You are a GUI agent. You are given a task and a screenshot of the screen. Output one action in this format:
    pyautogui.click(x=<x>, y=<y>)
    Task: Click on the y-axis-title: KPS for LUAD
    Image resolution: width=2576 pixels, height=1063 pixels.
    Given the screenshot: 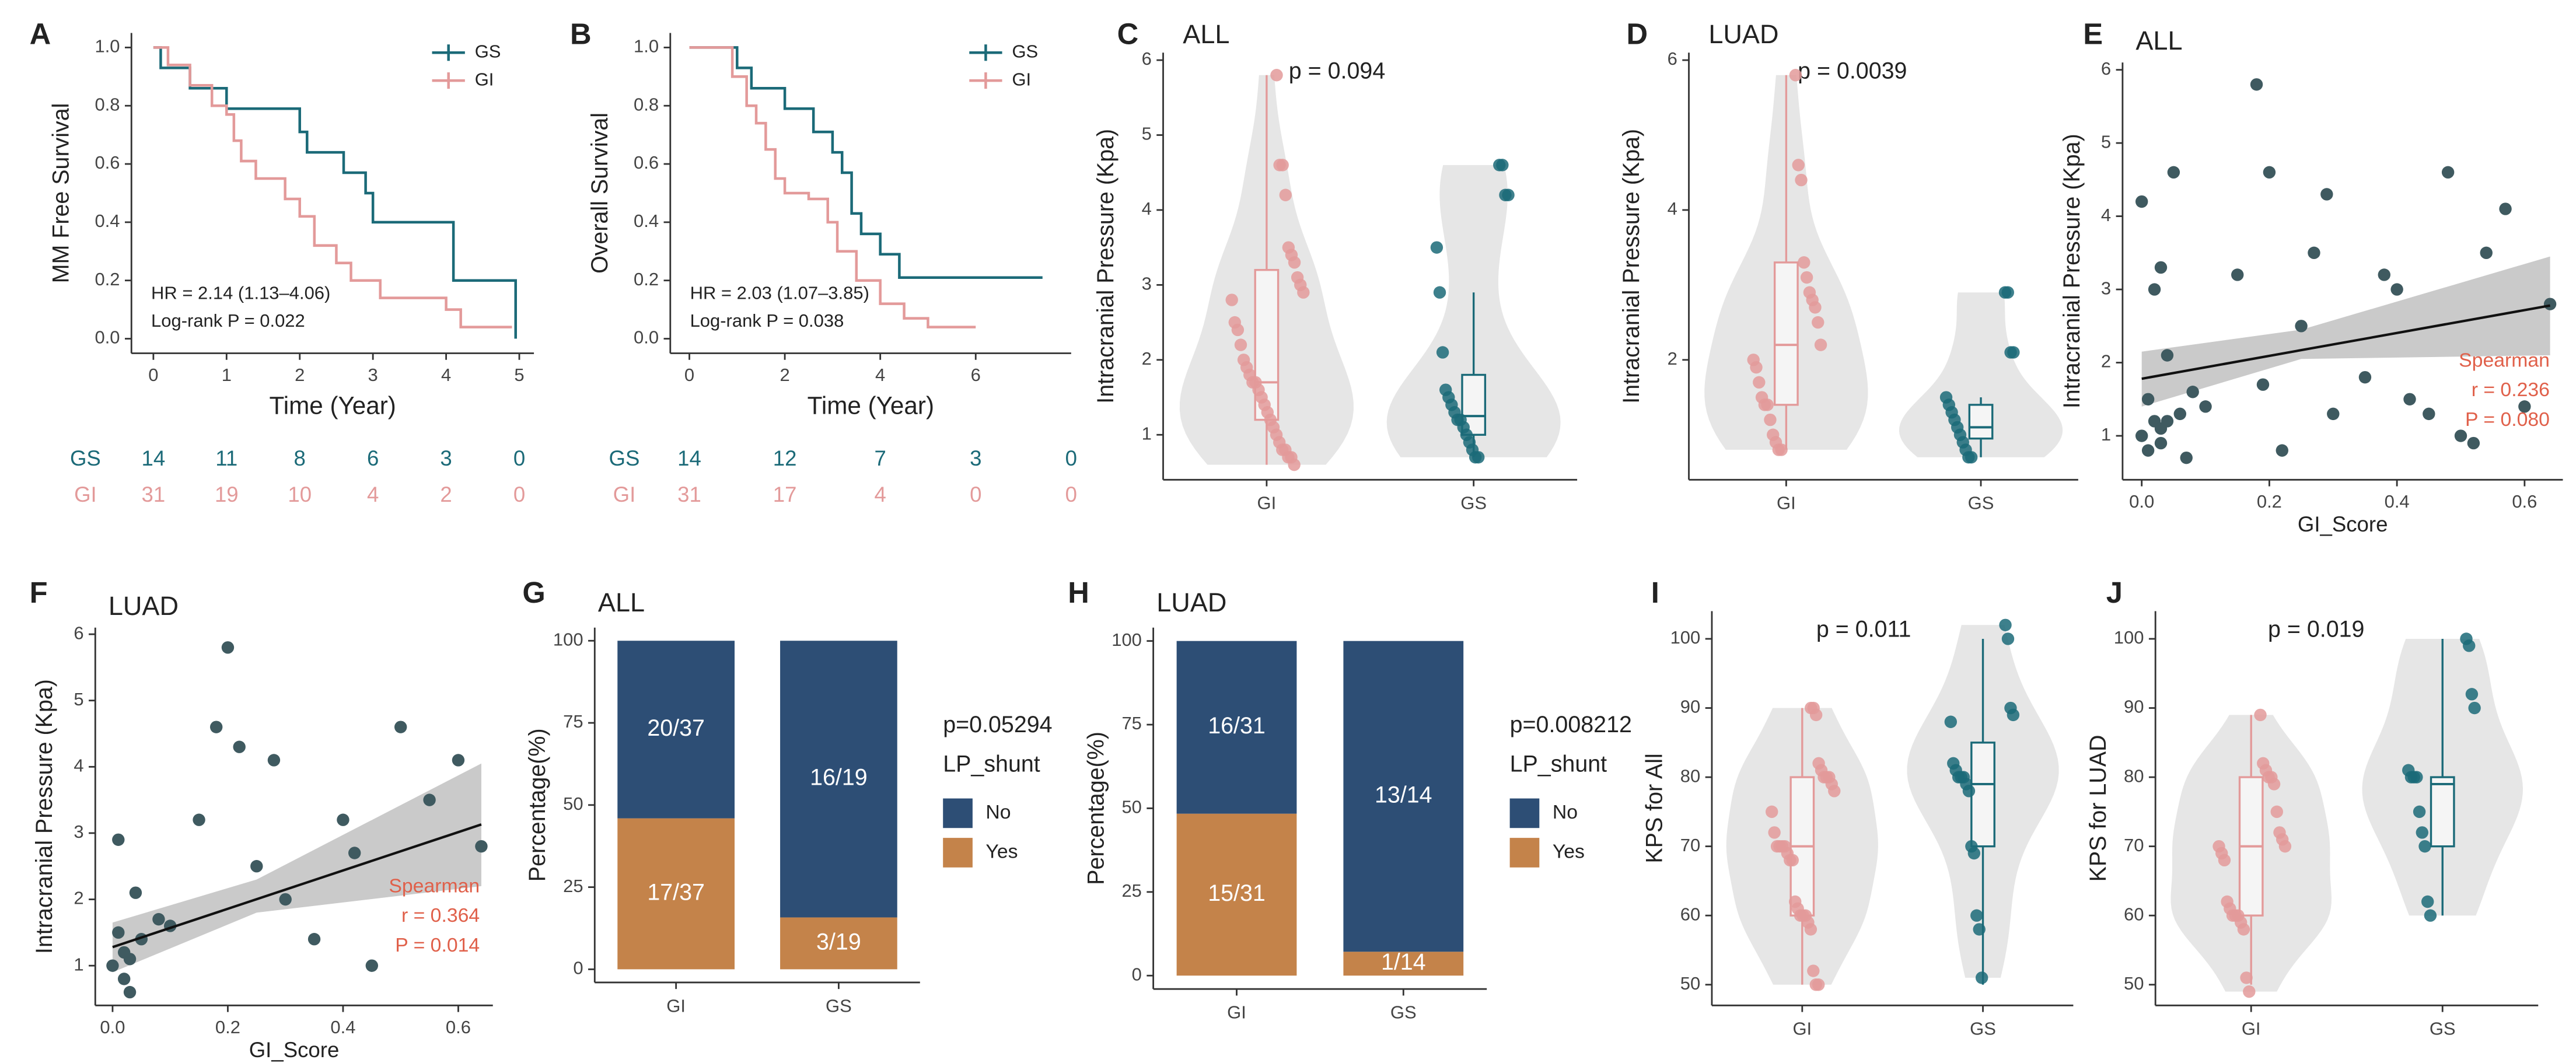 What is the action you would take?
    pyautogui.click(x=2098, y=809)
    